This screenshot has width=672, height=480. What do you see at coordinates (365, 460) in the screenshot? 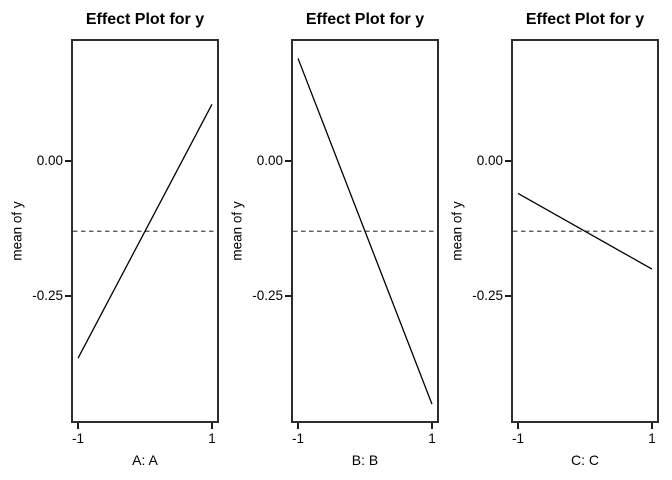
I see `panel-b-xlabel: B` at bounding box center [365, 460].